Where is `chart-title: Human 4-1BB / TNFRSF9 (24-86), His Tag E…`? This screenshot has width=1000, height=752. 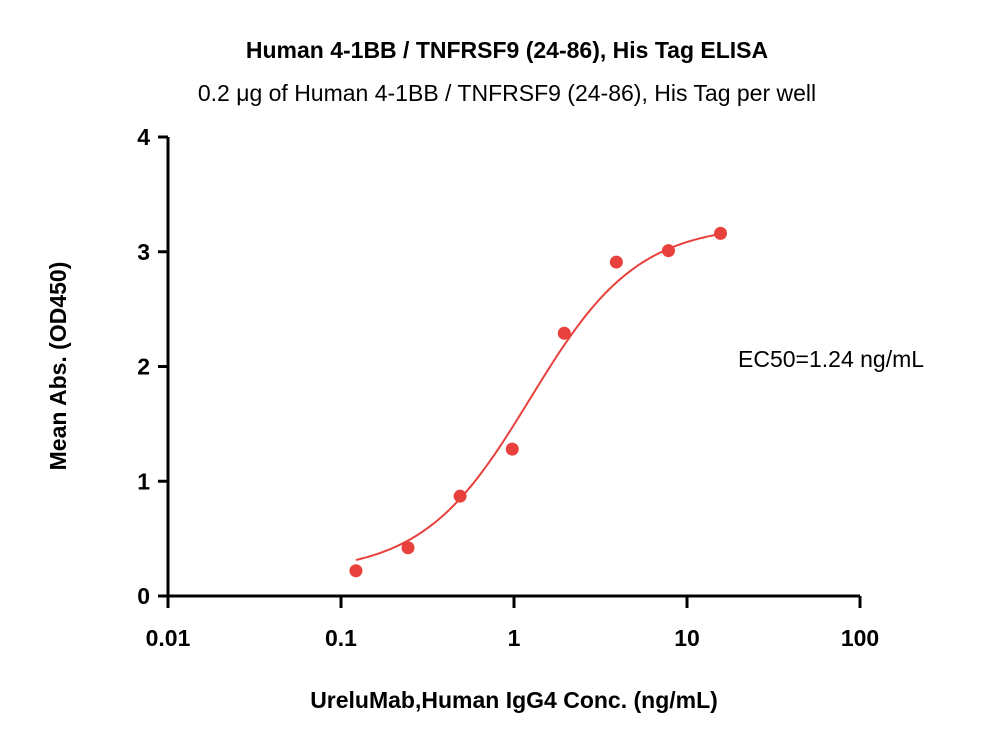
chart-title: Human 4-1BB / TNFRSF9 (24-86), His Tag E… is located at coordinates (507, 50).